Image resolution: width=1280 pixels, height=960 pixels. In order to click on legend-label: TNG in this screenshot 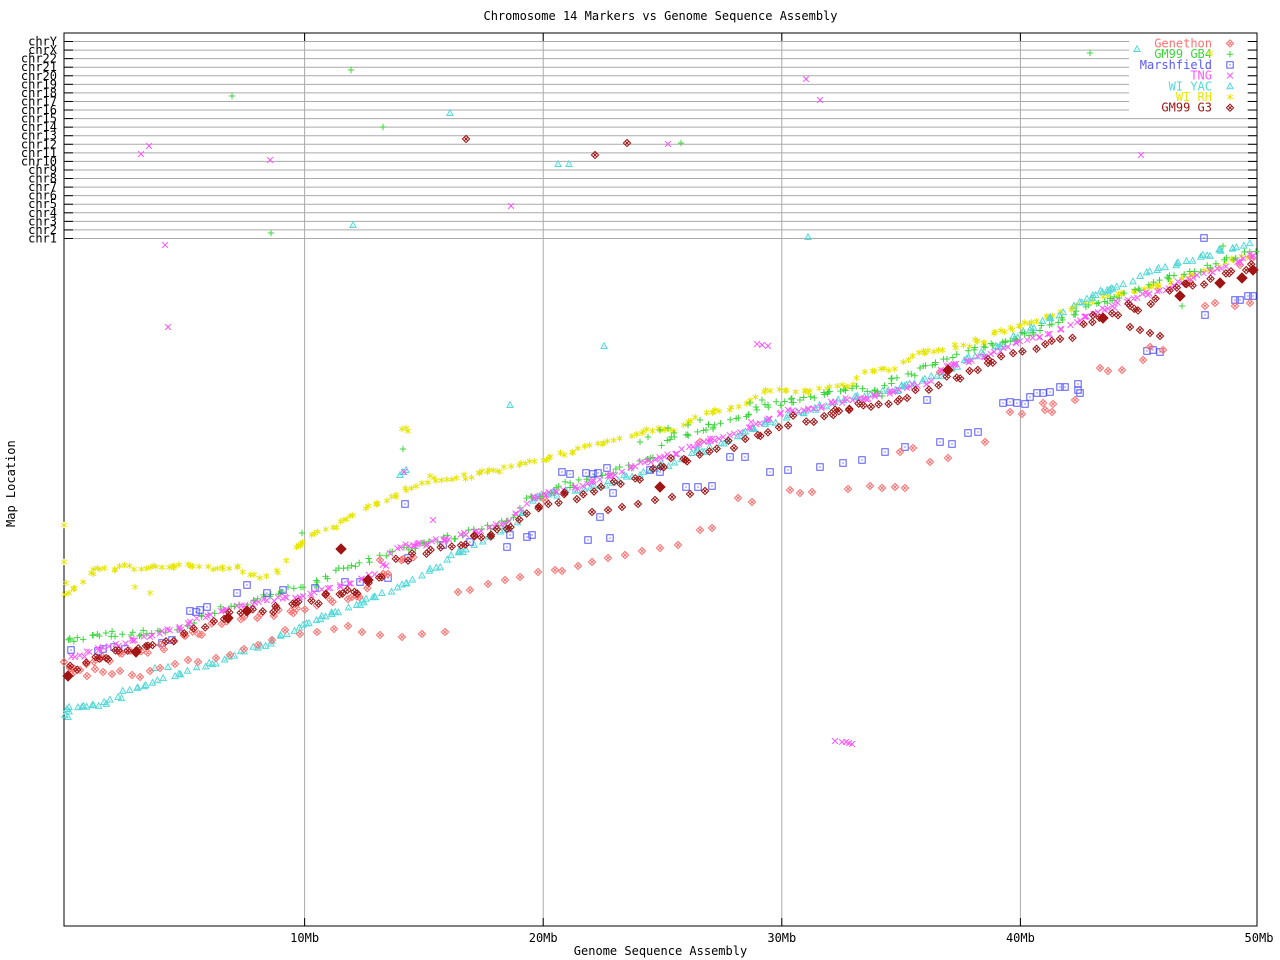, I will do `click(1201, 76)`.